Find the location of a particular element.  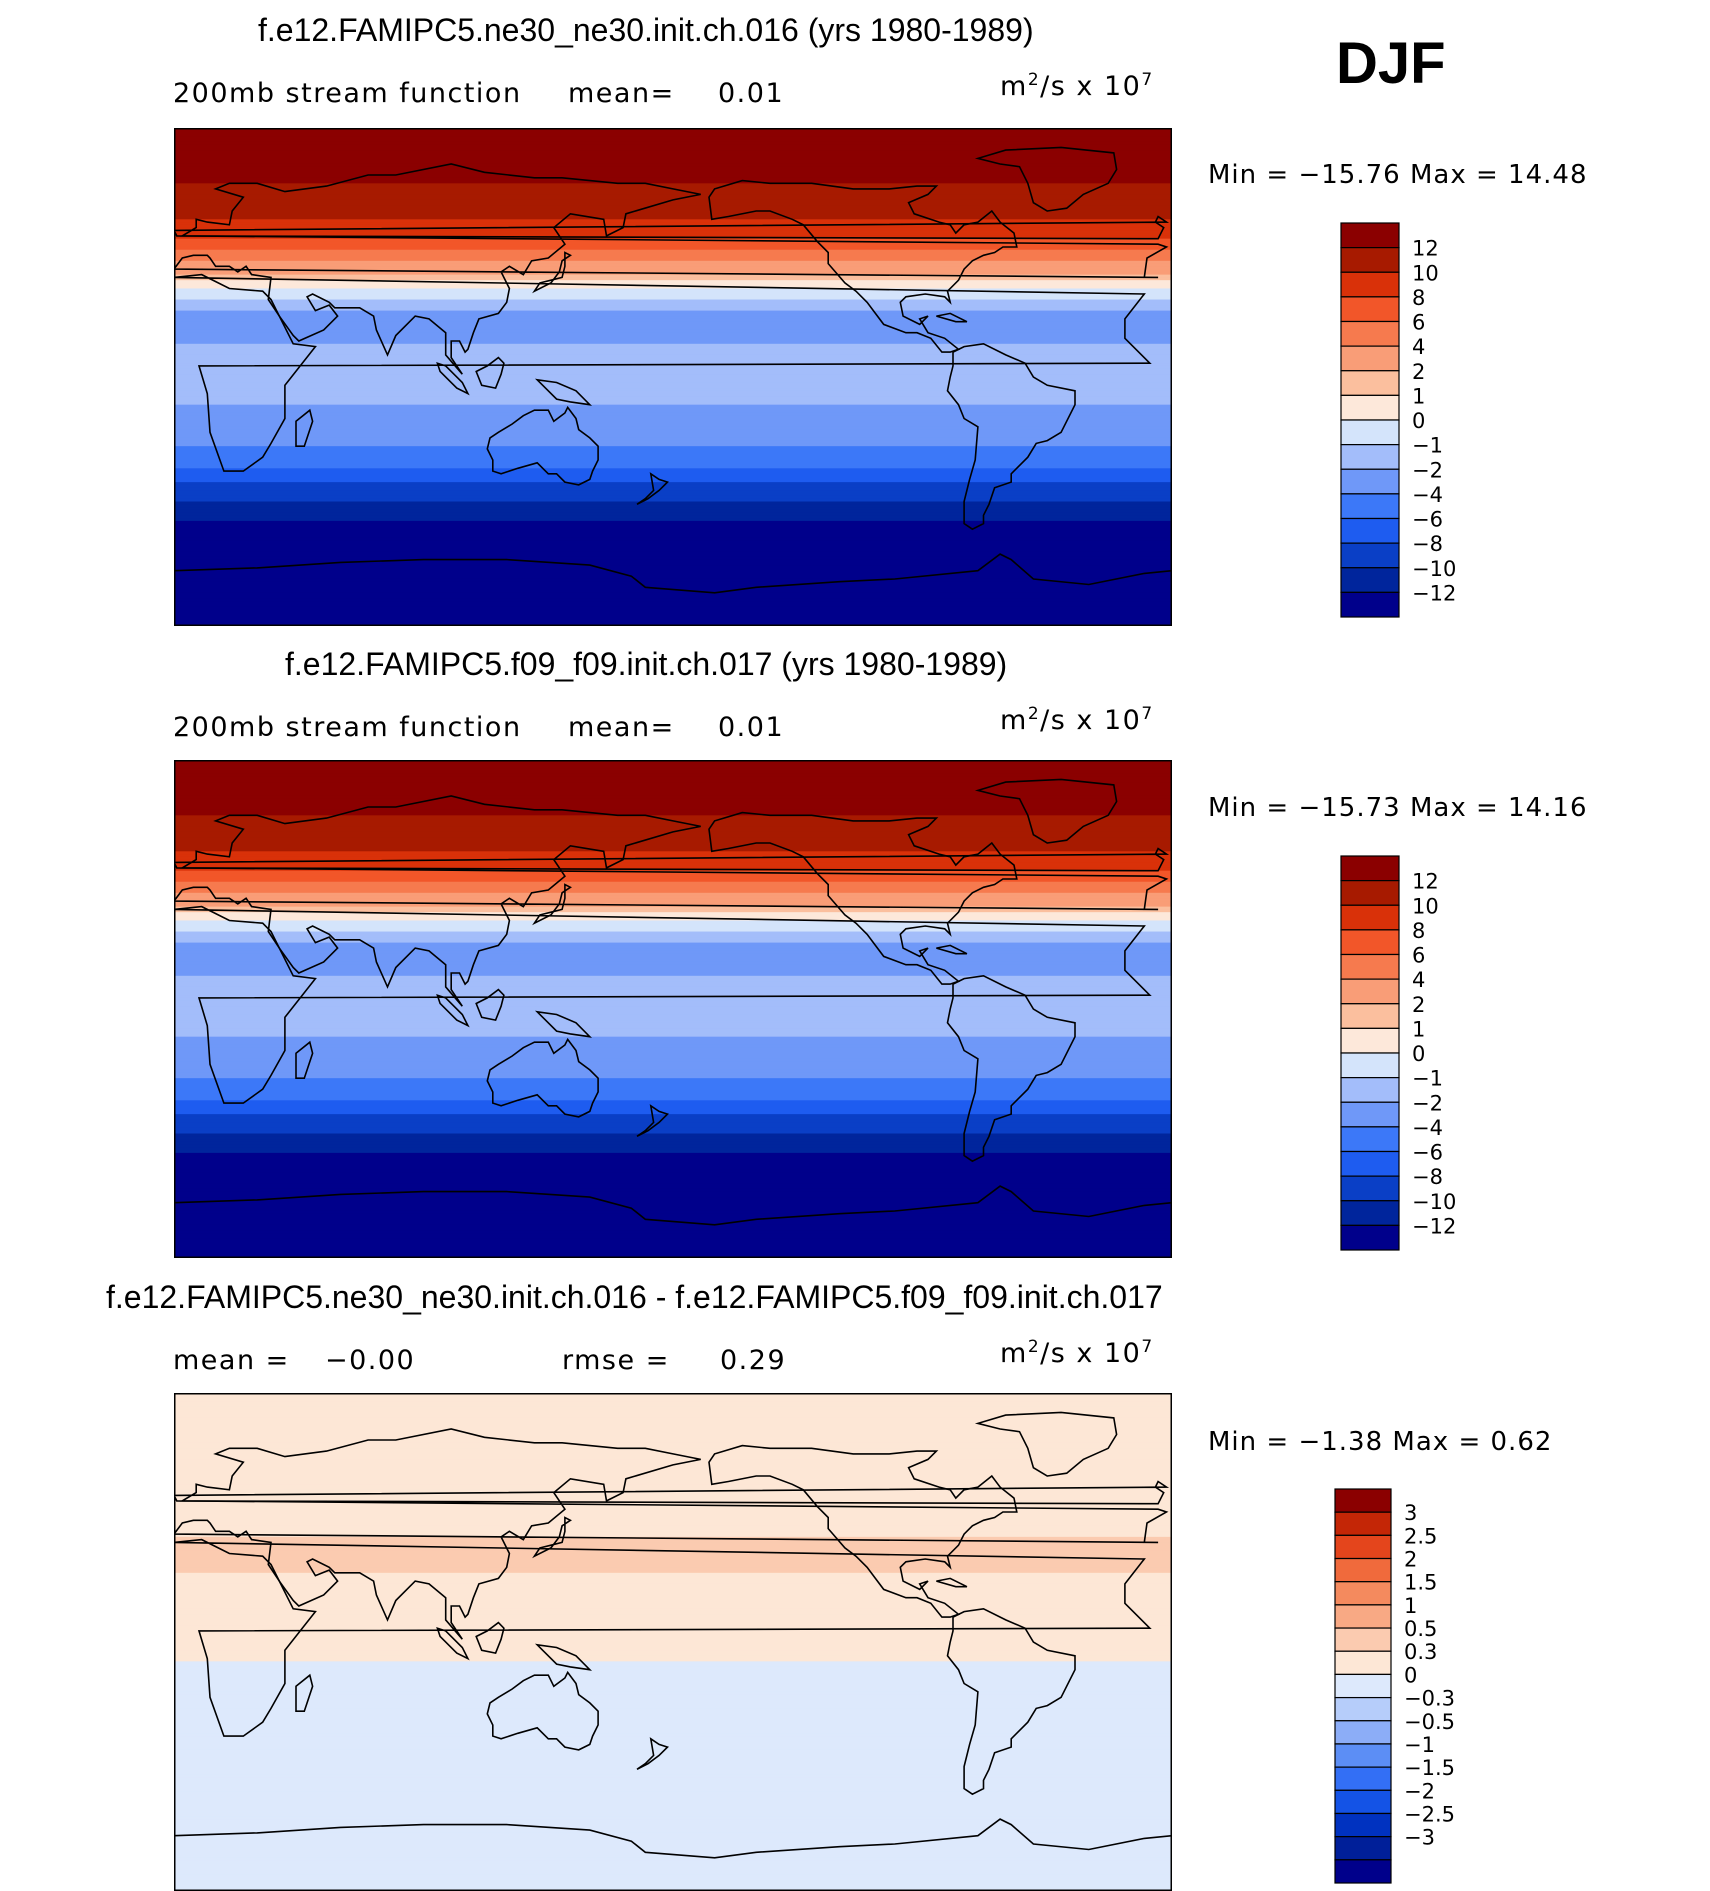

coastline-sumatra is located at coordinates (453, 1010).